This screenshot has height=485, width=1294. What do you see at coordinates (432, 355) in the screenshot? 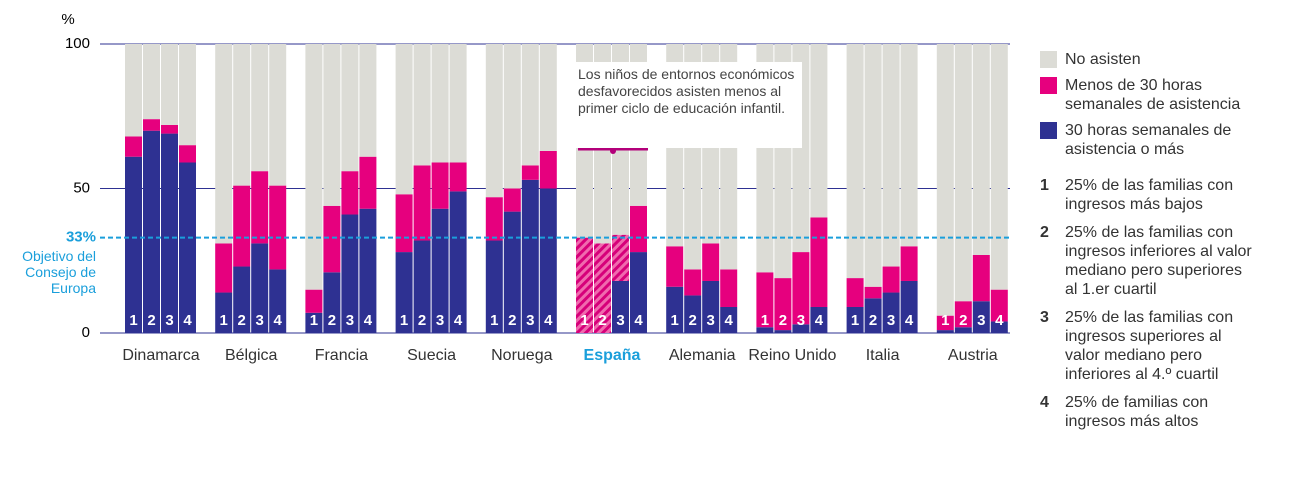
I see `x-tick-label: Suecia` at bounding box center [432, 355].